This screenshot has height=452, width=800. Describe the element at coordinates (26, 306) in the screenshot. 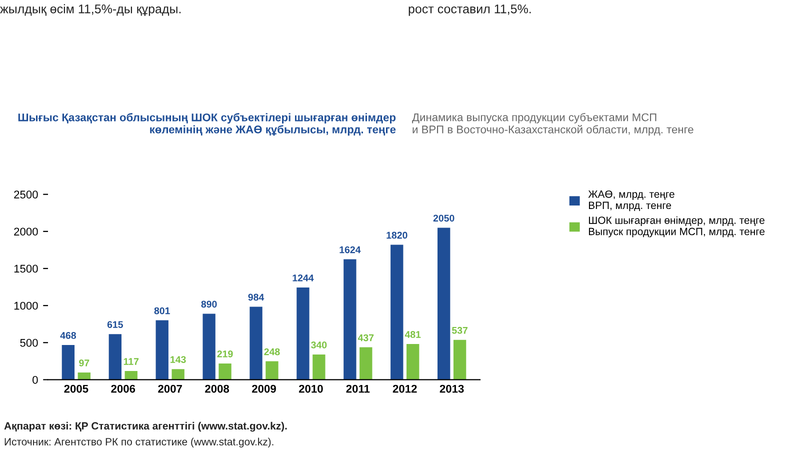

I see `y-tick-label: 1000` at that location.